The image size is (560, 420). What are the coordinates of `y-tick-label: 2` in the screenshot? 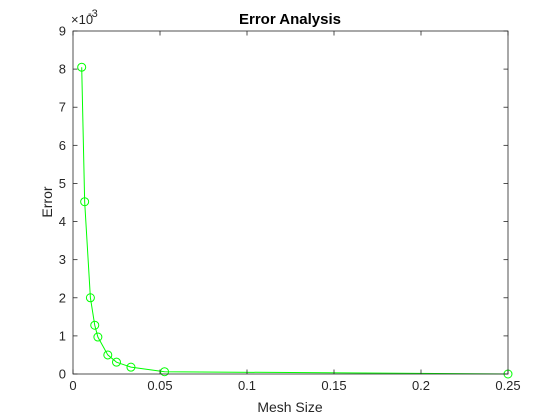 It's located at (62, 297).